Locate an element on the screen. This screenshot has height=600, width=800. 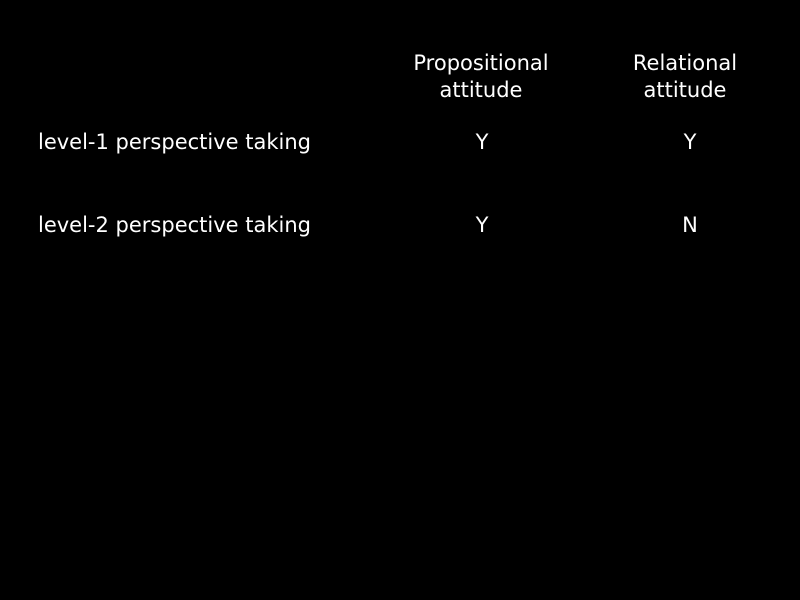
row-label-level-2: level-2 perspective taking is located at coordinates (174, 225).